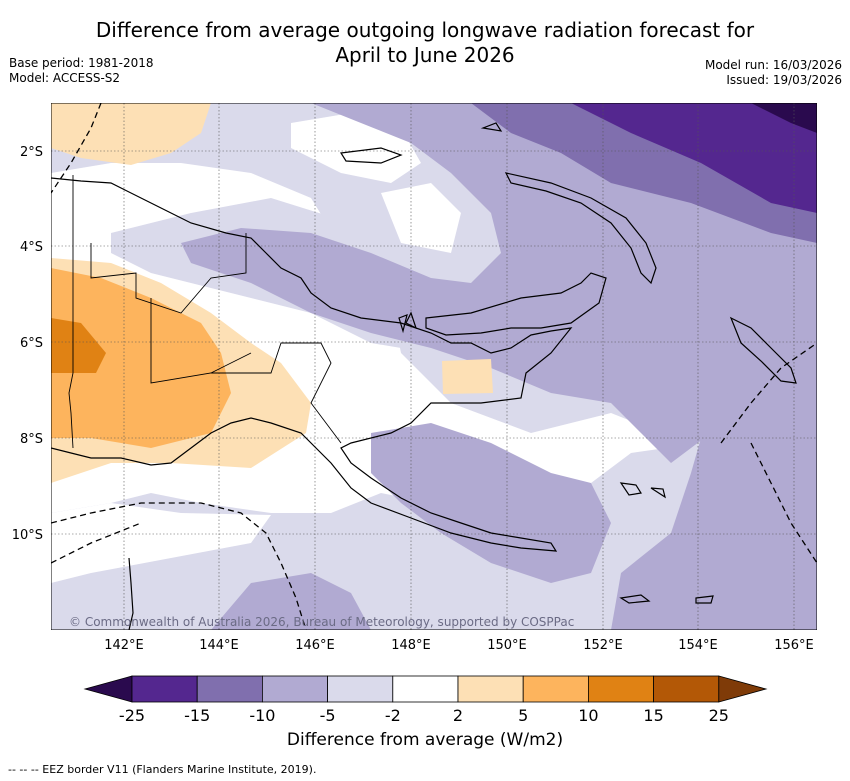 This screenshot has height=781, width=850. I want to click on anomaly-near-average-center, so click(421, 218).